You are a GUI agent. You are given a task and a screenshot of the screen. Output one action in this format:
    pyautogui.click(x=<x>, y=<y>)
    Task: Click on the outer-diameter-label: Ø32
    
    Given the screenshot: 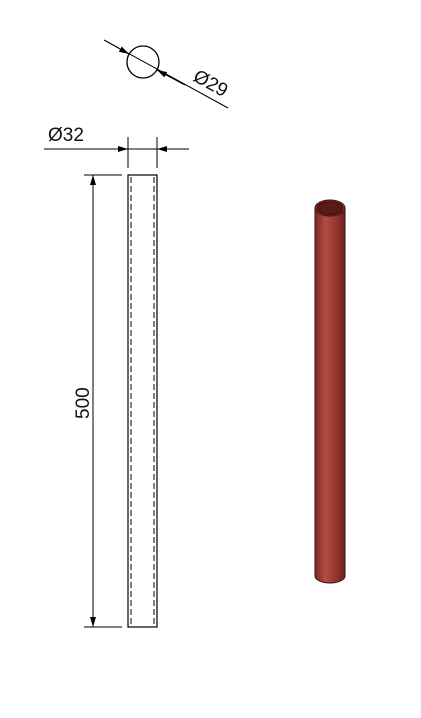 What is the action you would take?
    pyautogui.click(x=66, y=135)
    